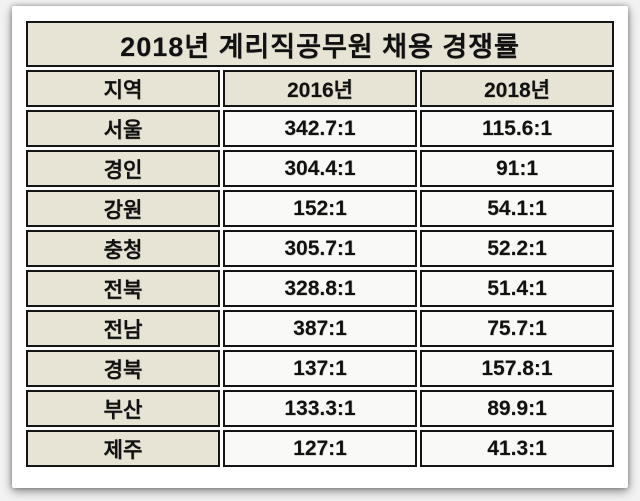  I want to click on value-cell: 152:1, so click(320, 208).